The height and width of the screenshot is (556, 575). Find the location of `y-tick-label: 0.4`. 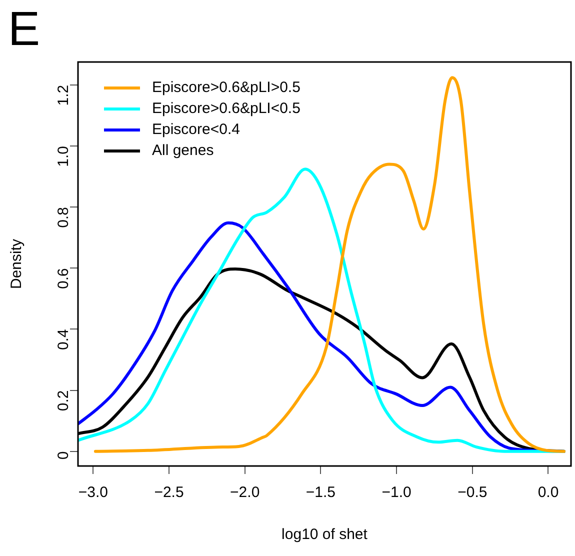

y-tick-label: 0.4 is located at coordinates (63, 339).